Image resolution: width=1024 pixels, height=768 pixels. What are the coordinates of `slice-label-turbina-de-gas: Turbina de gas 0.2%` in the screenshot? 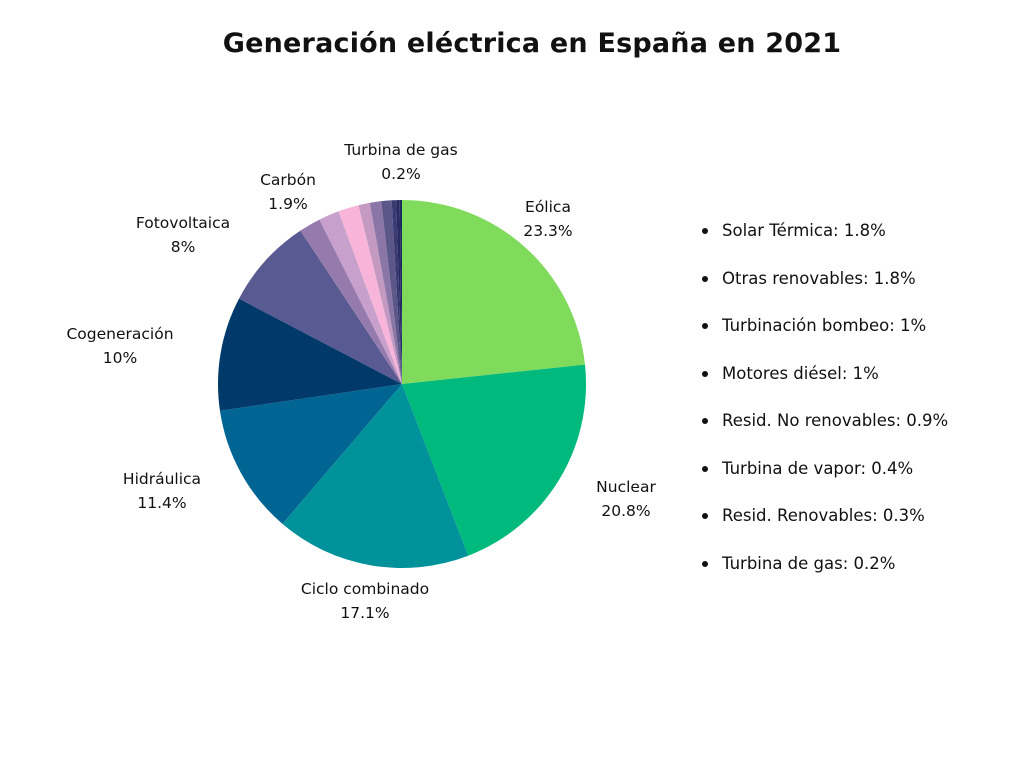 It's located at (400, 162).